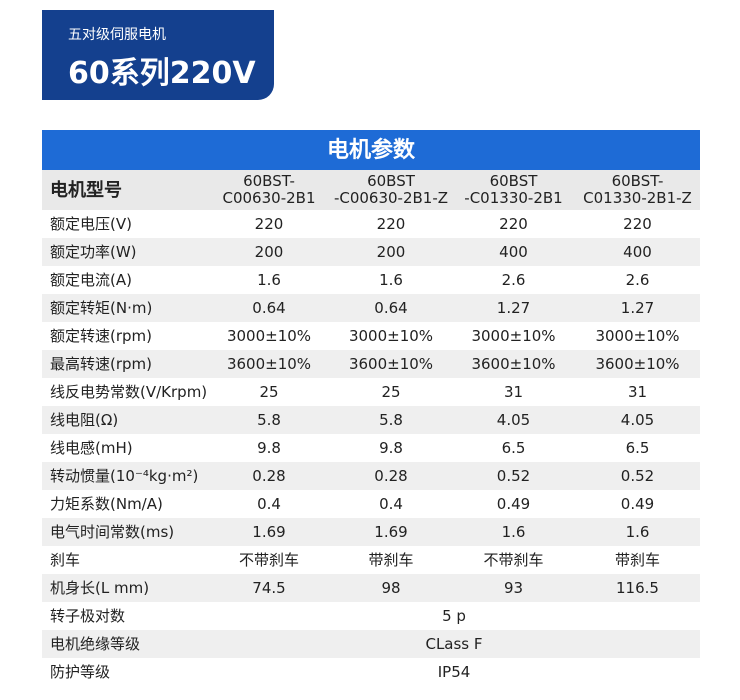 The image size is (740, 700). I want to click on badge-subtitle: 五对级伺服电机, so click(117, 35).